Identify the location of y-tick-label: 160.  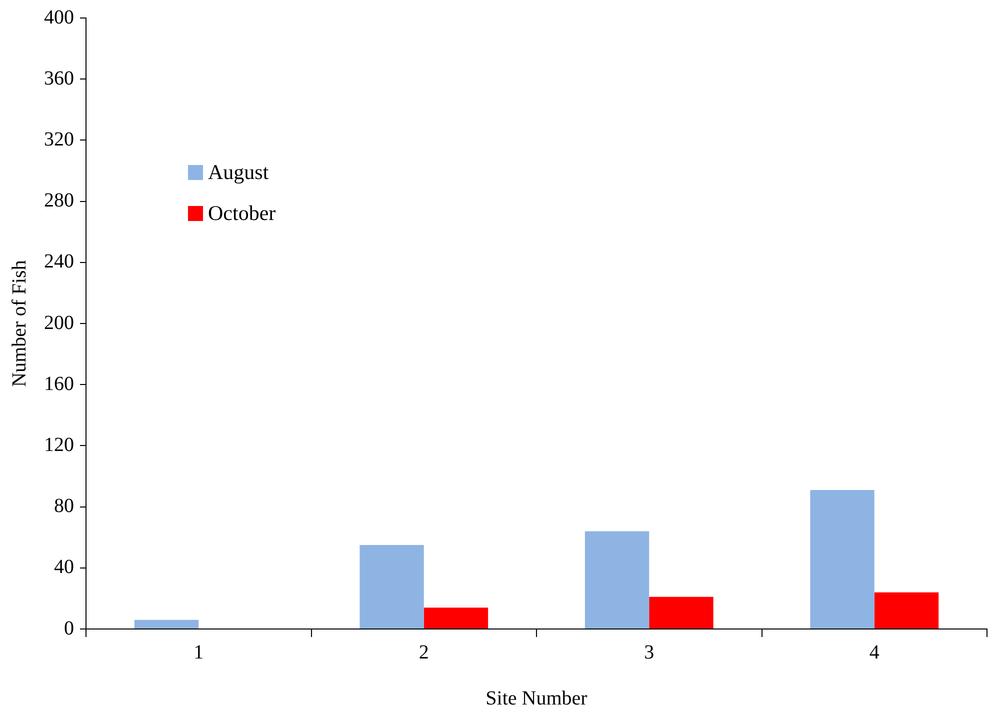
(59, 383).